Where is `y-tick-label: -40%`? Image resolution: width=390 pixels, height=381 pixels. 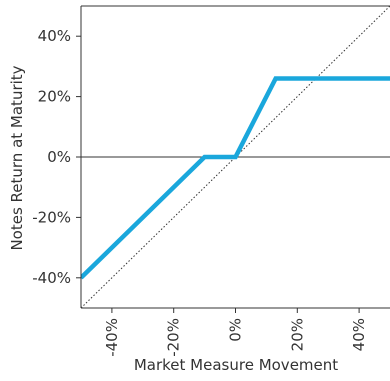
y-tick-label: -40% is located at coordinates (51, 278).